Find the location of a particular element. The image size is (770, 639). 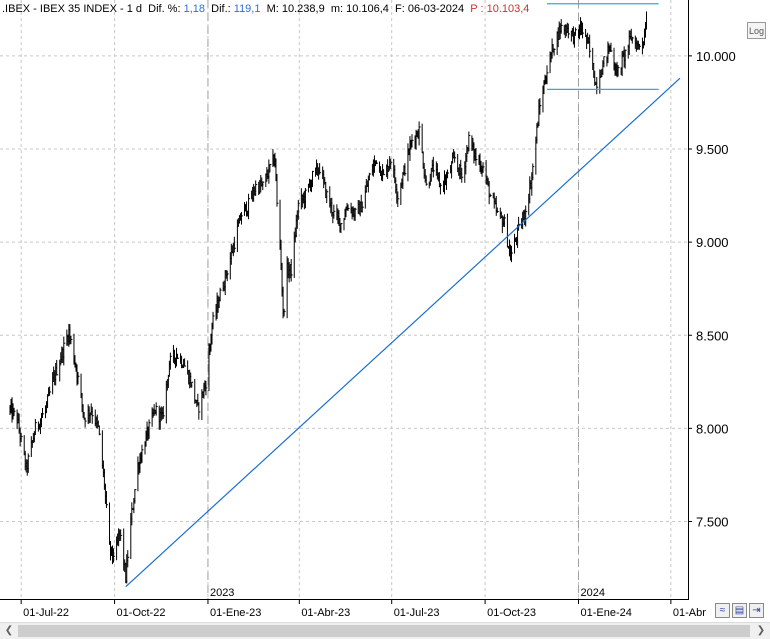

x-tick-label: 01-Abr-23 is located at coordinates (325, 613).